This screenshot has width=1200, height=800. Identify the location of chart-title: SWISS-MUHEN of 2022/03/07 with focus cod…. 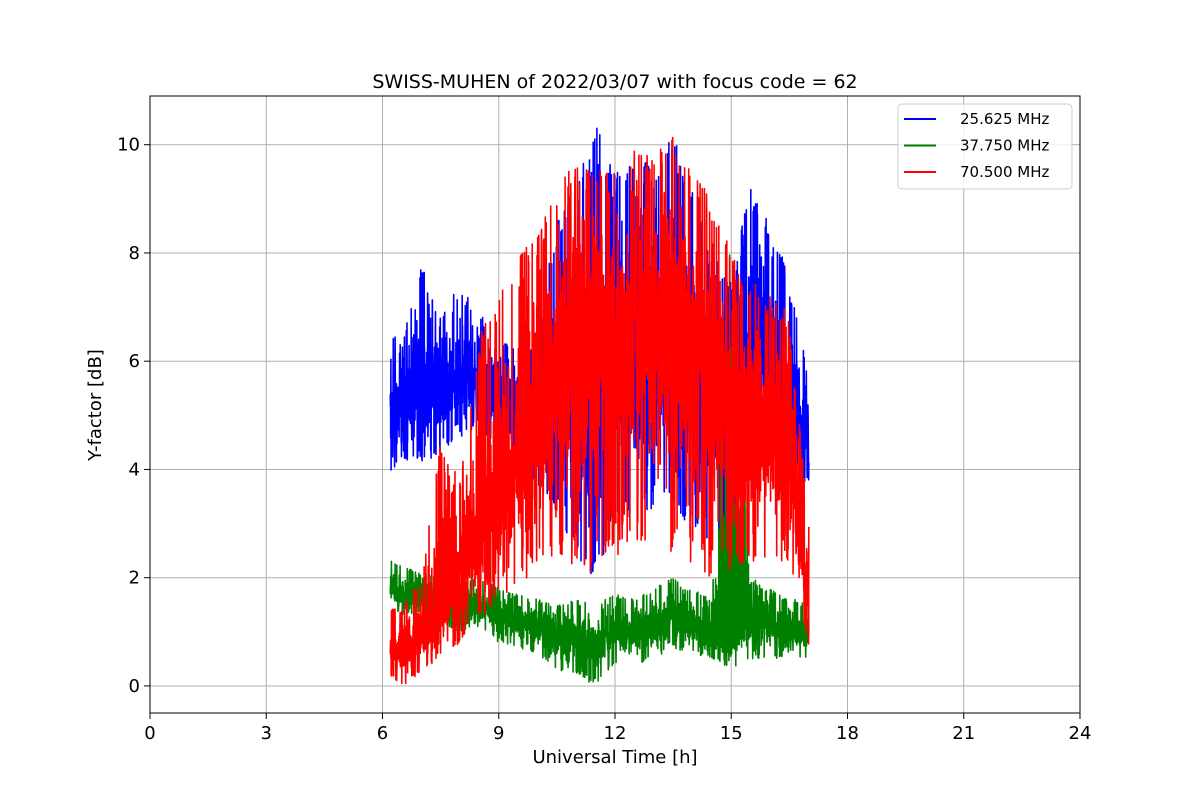
(614, 82).